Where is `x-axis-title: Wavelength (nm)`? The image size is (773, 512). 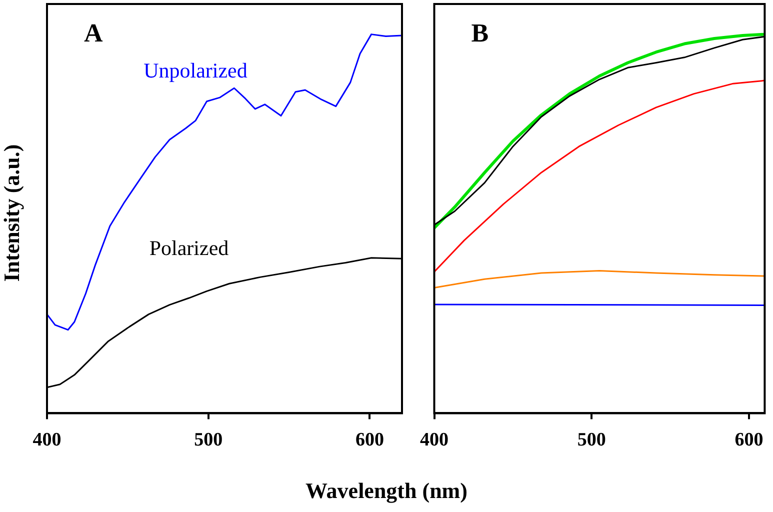
x-axis-title: Wavelength (nm) is located at coordinates (386, 491).